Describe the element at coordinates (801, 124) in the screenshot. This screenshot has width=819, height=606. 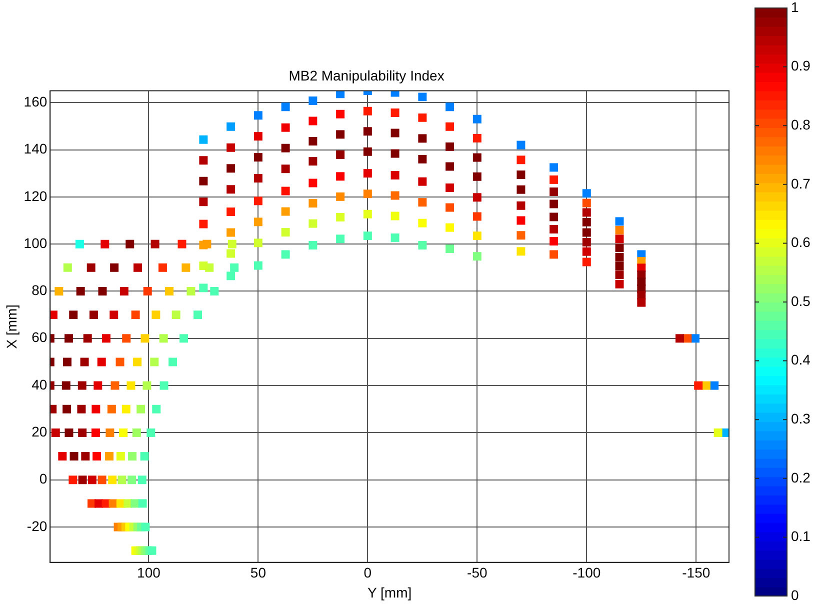
I see `color-bar-label: 0.8` at that location.